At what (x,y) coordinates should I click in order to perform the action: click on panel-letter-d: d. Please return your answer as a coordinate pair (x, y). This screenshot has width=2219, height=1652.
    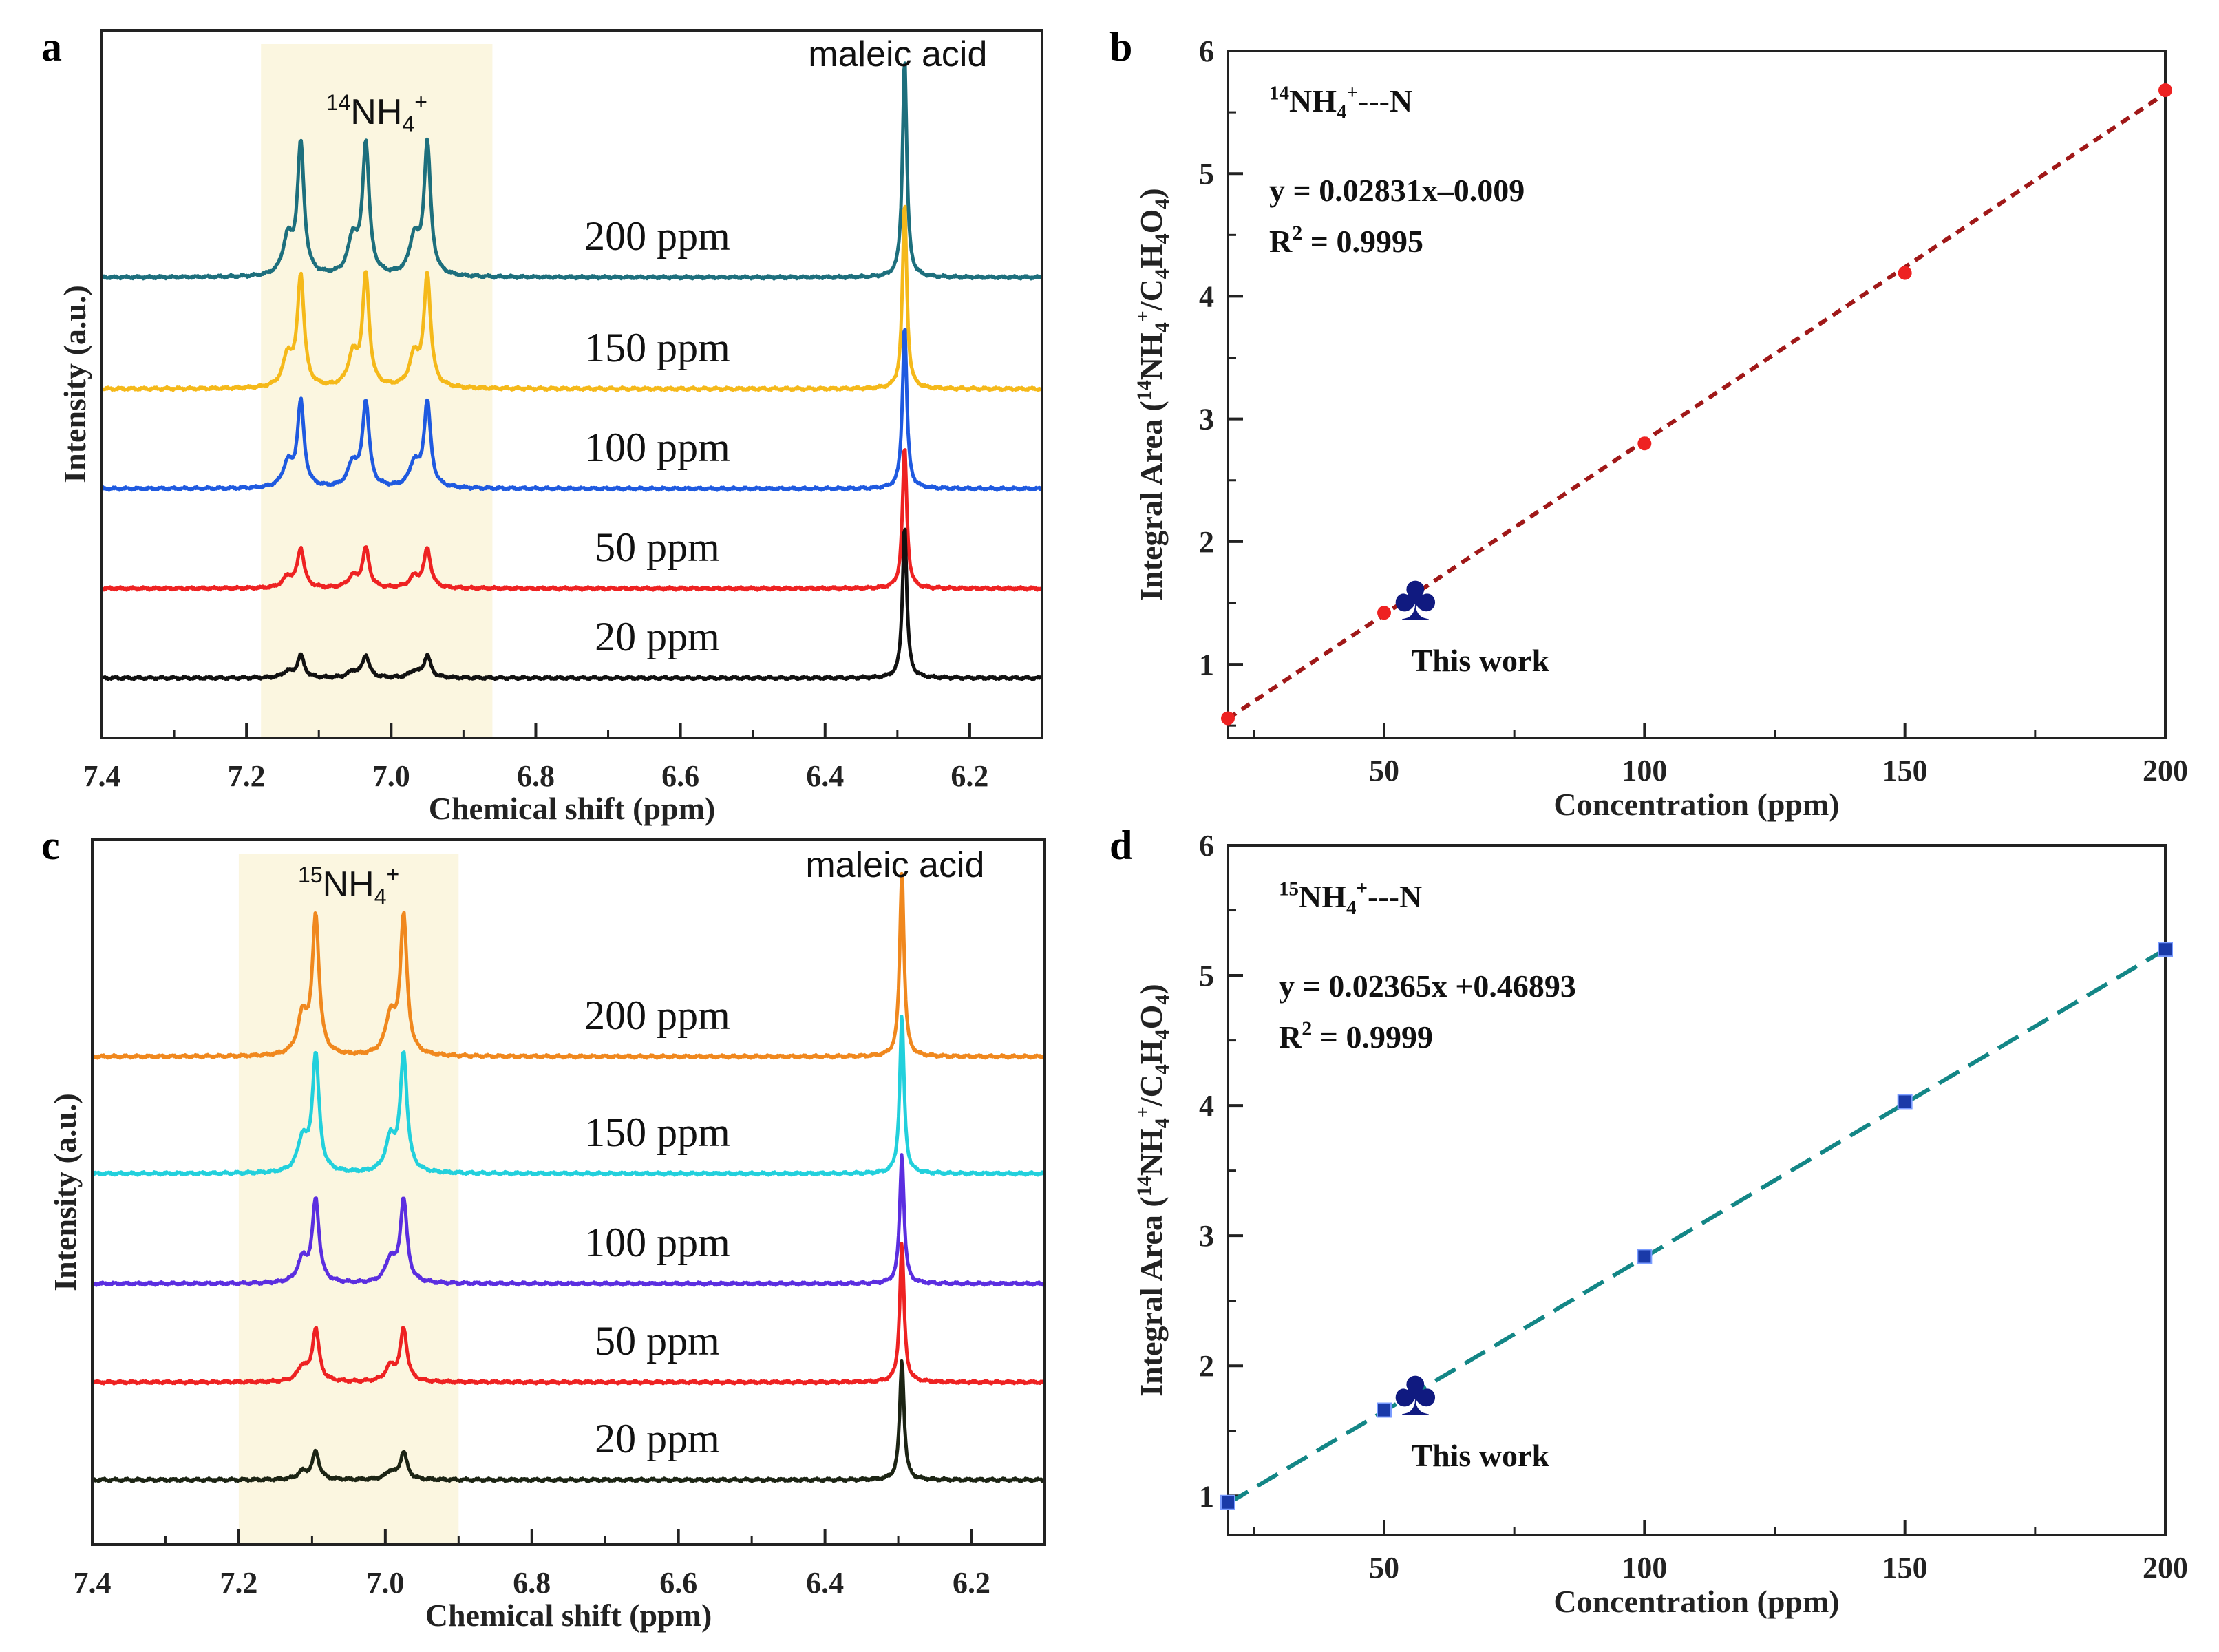
    Looking at the image, I should click on (1121, 845).